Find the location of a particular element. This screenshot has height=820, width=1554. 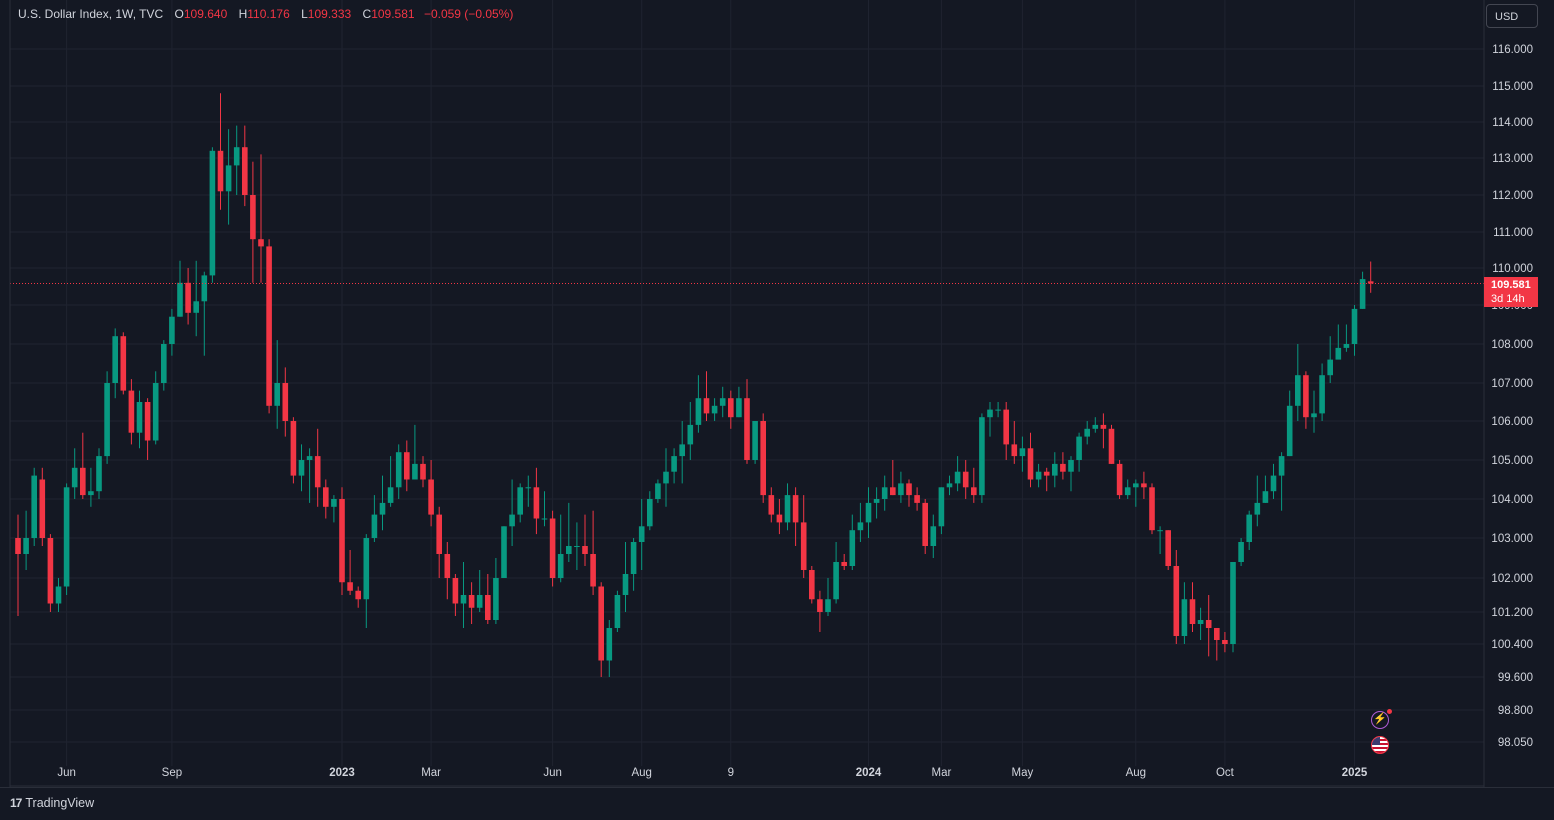

time-axis: Jun Sep 2023 Mar Jun Aug 9 2024 Mar May Aug Oct 2025 is located at coordinates (712, 773).